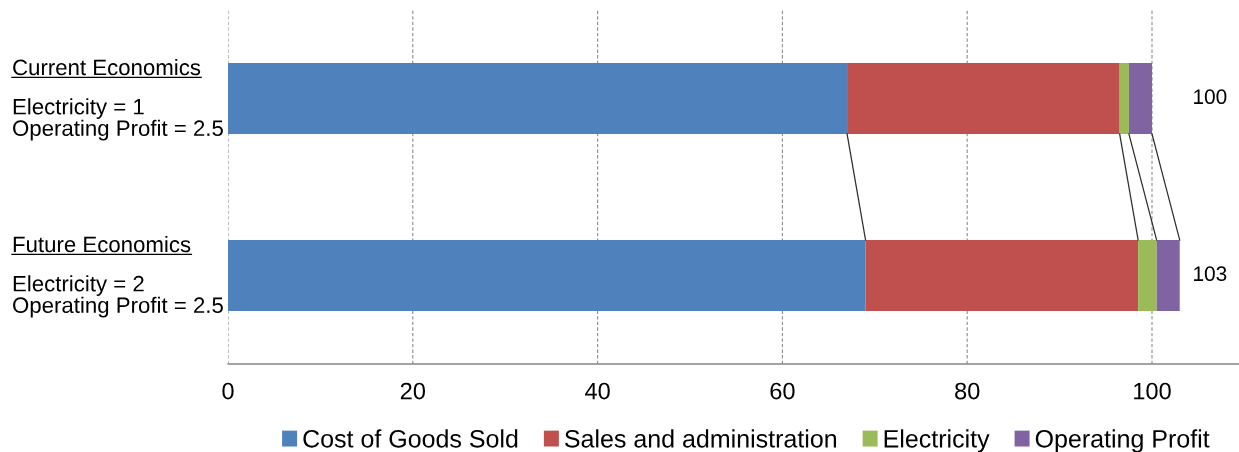 This screenshot has width=1239, height=452. What do you see at coordinates (228, 391) in the screenshot?
I see `x-tick-label: 0` at bounding box center [228, 391].